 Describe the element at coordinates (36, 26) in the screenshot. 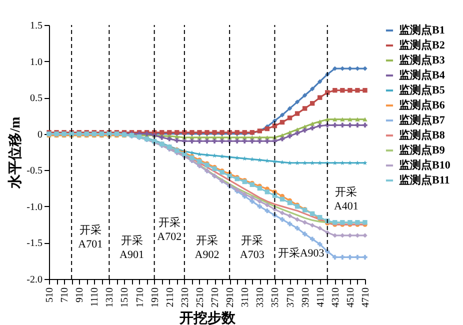

I see `y-tick-label: 1.5` at that location.